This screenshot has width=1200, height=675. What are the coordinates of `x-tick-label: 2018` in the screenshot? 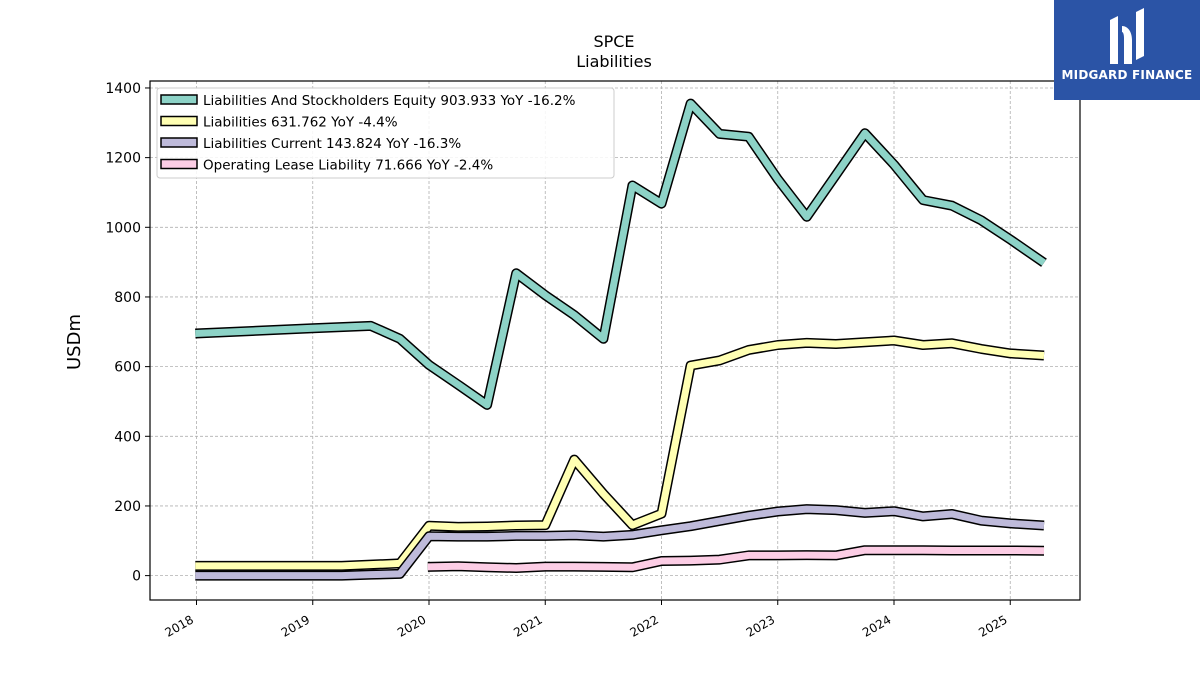 It's located at (179, 625).